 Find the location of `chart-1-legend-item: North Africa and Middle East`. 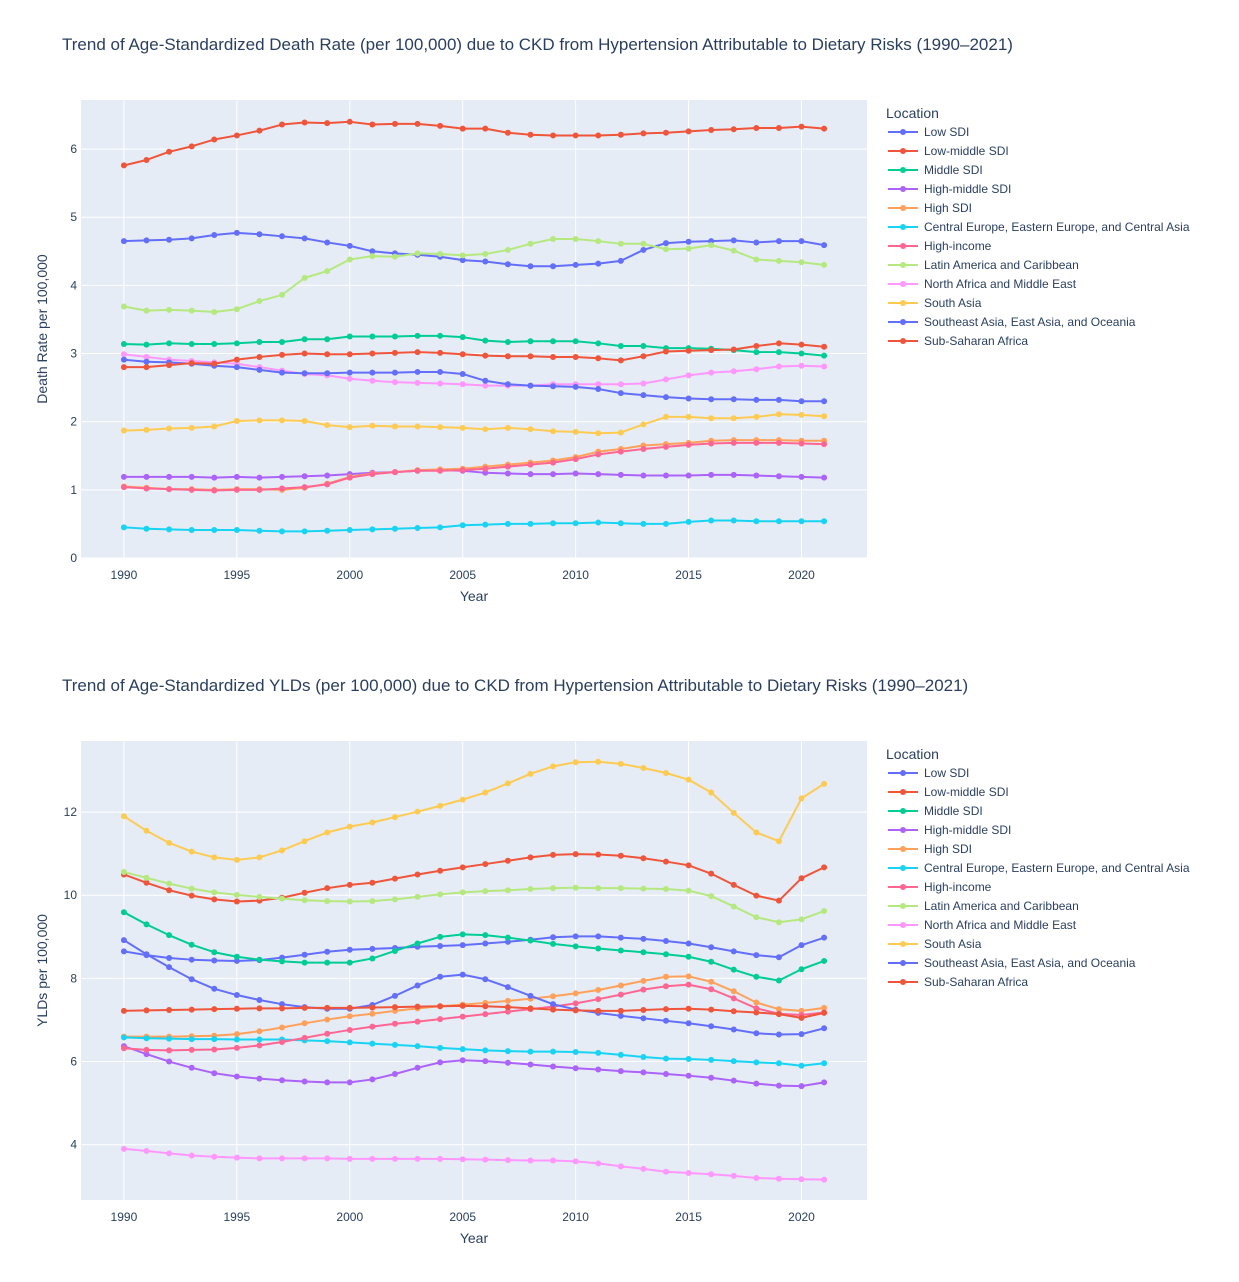

chart-1-legend-item: North Africa and Middle East is located at coordinates (982, 284).